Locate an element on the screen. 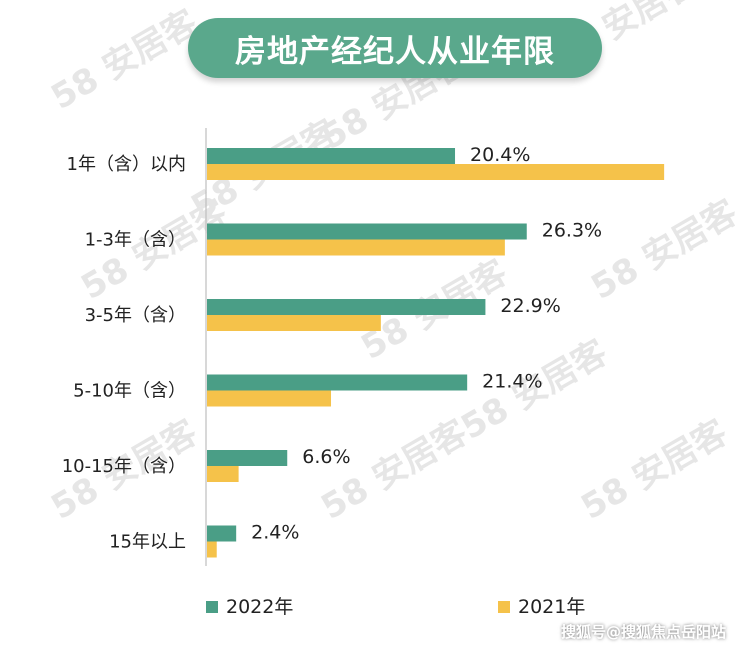 This screenshot has height=656, width=740. chart-title-pill: 房地产经纪人从业年限 is located at coordinates (395, 48).